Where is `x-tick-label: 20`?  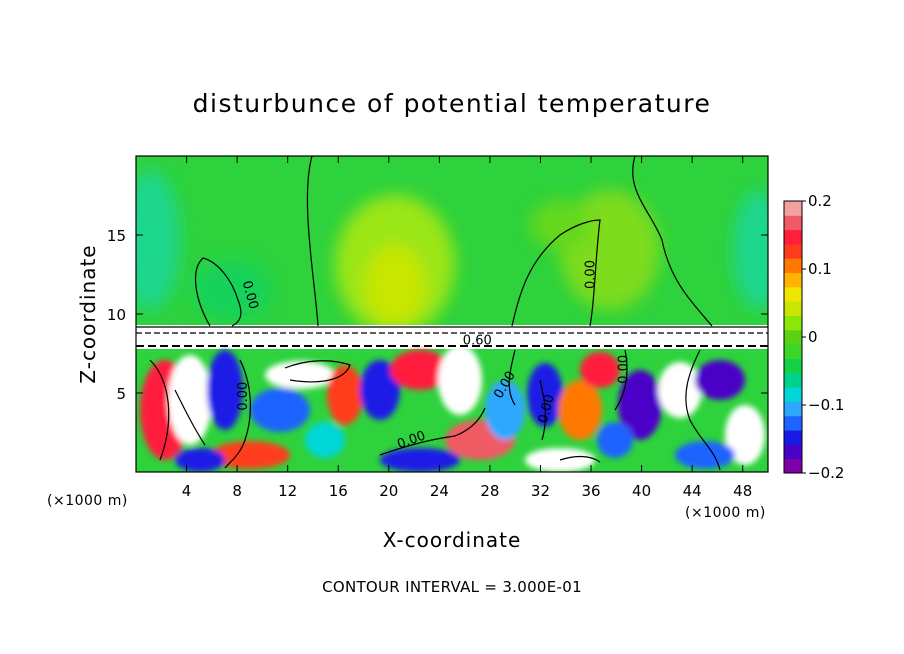
x-tick-label: 20 is located at coordinates (388, 491).